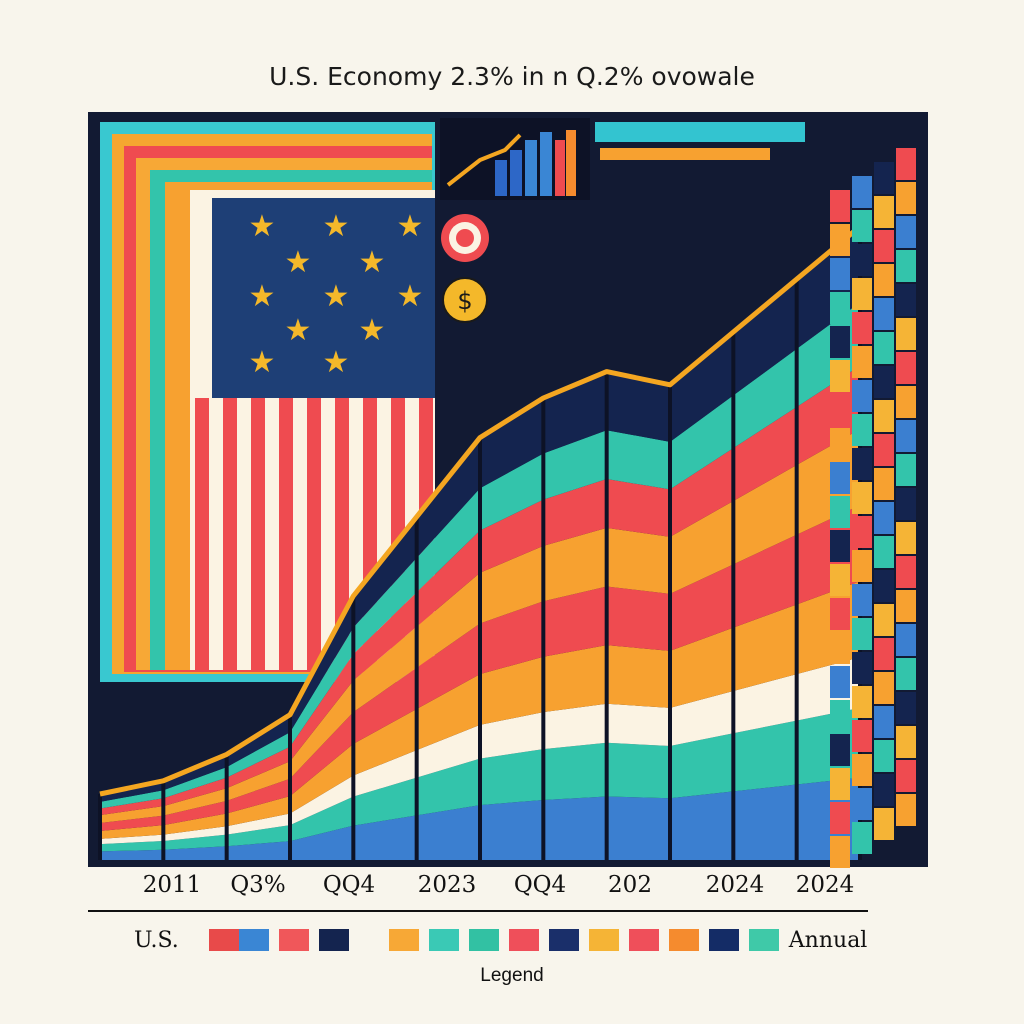 The image size is (1024, 1024). What do you see at coordinates (258, 885) in the screenshot?
I see `x-tick-label: Q3%` at bounding box center [258, 885].